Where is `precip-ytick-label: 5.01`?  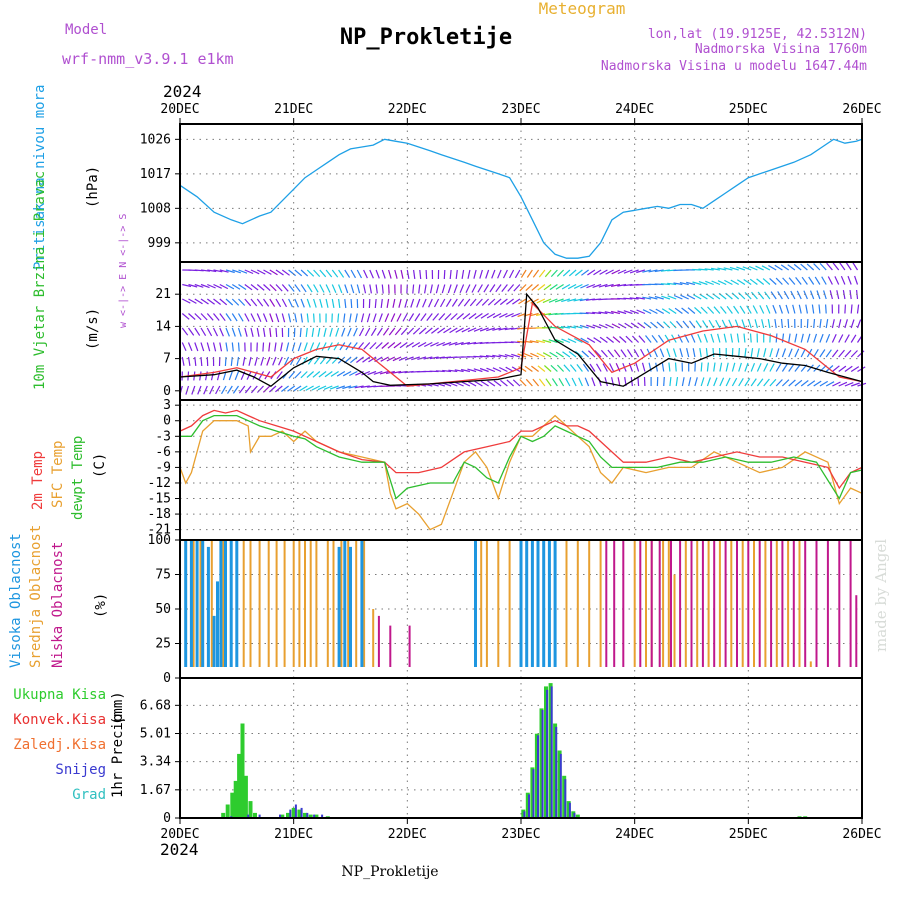 precip-ytick-label: 5.01 is located at coordinates (155, 733).